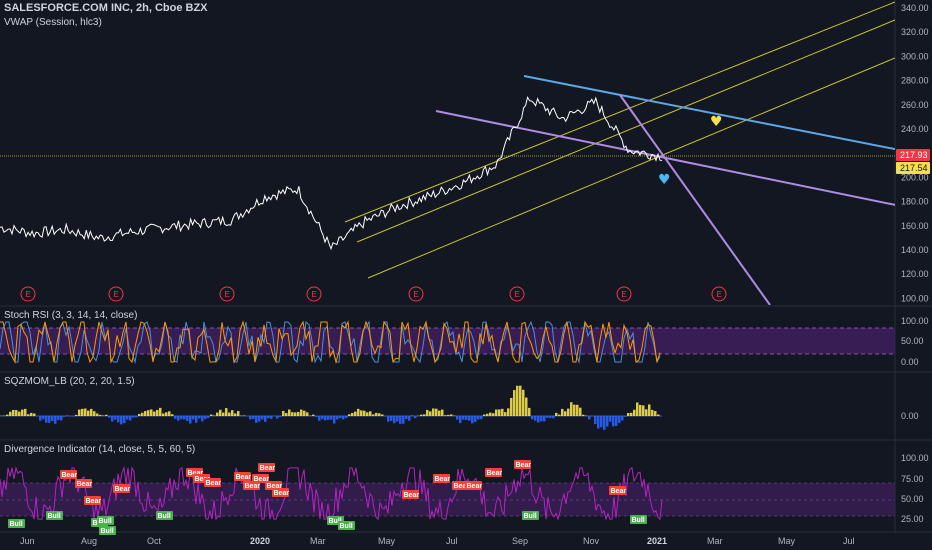  What do you see at coordinates (331, 407) in the screenshot?
I see `sqz-histogram` at bounding box center [331, 407].